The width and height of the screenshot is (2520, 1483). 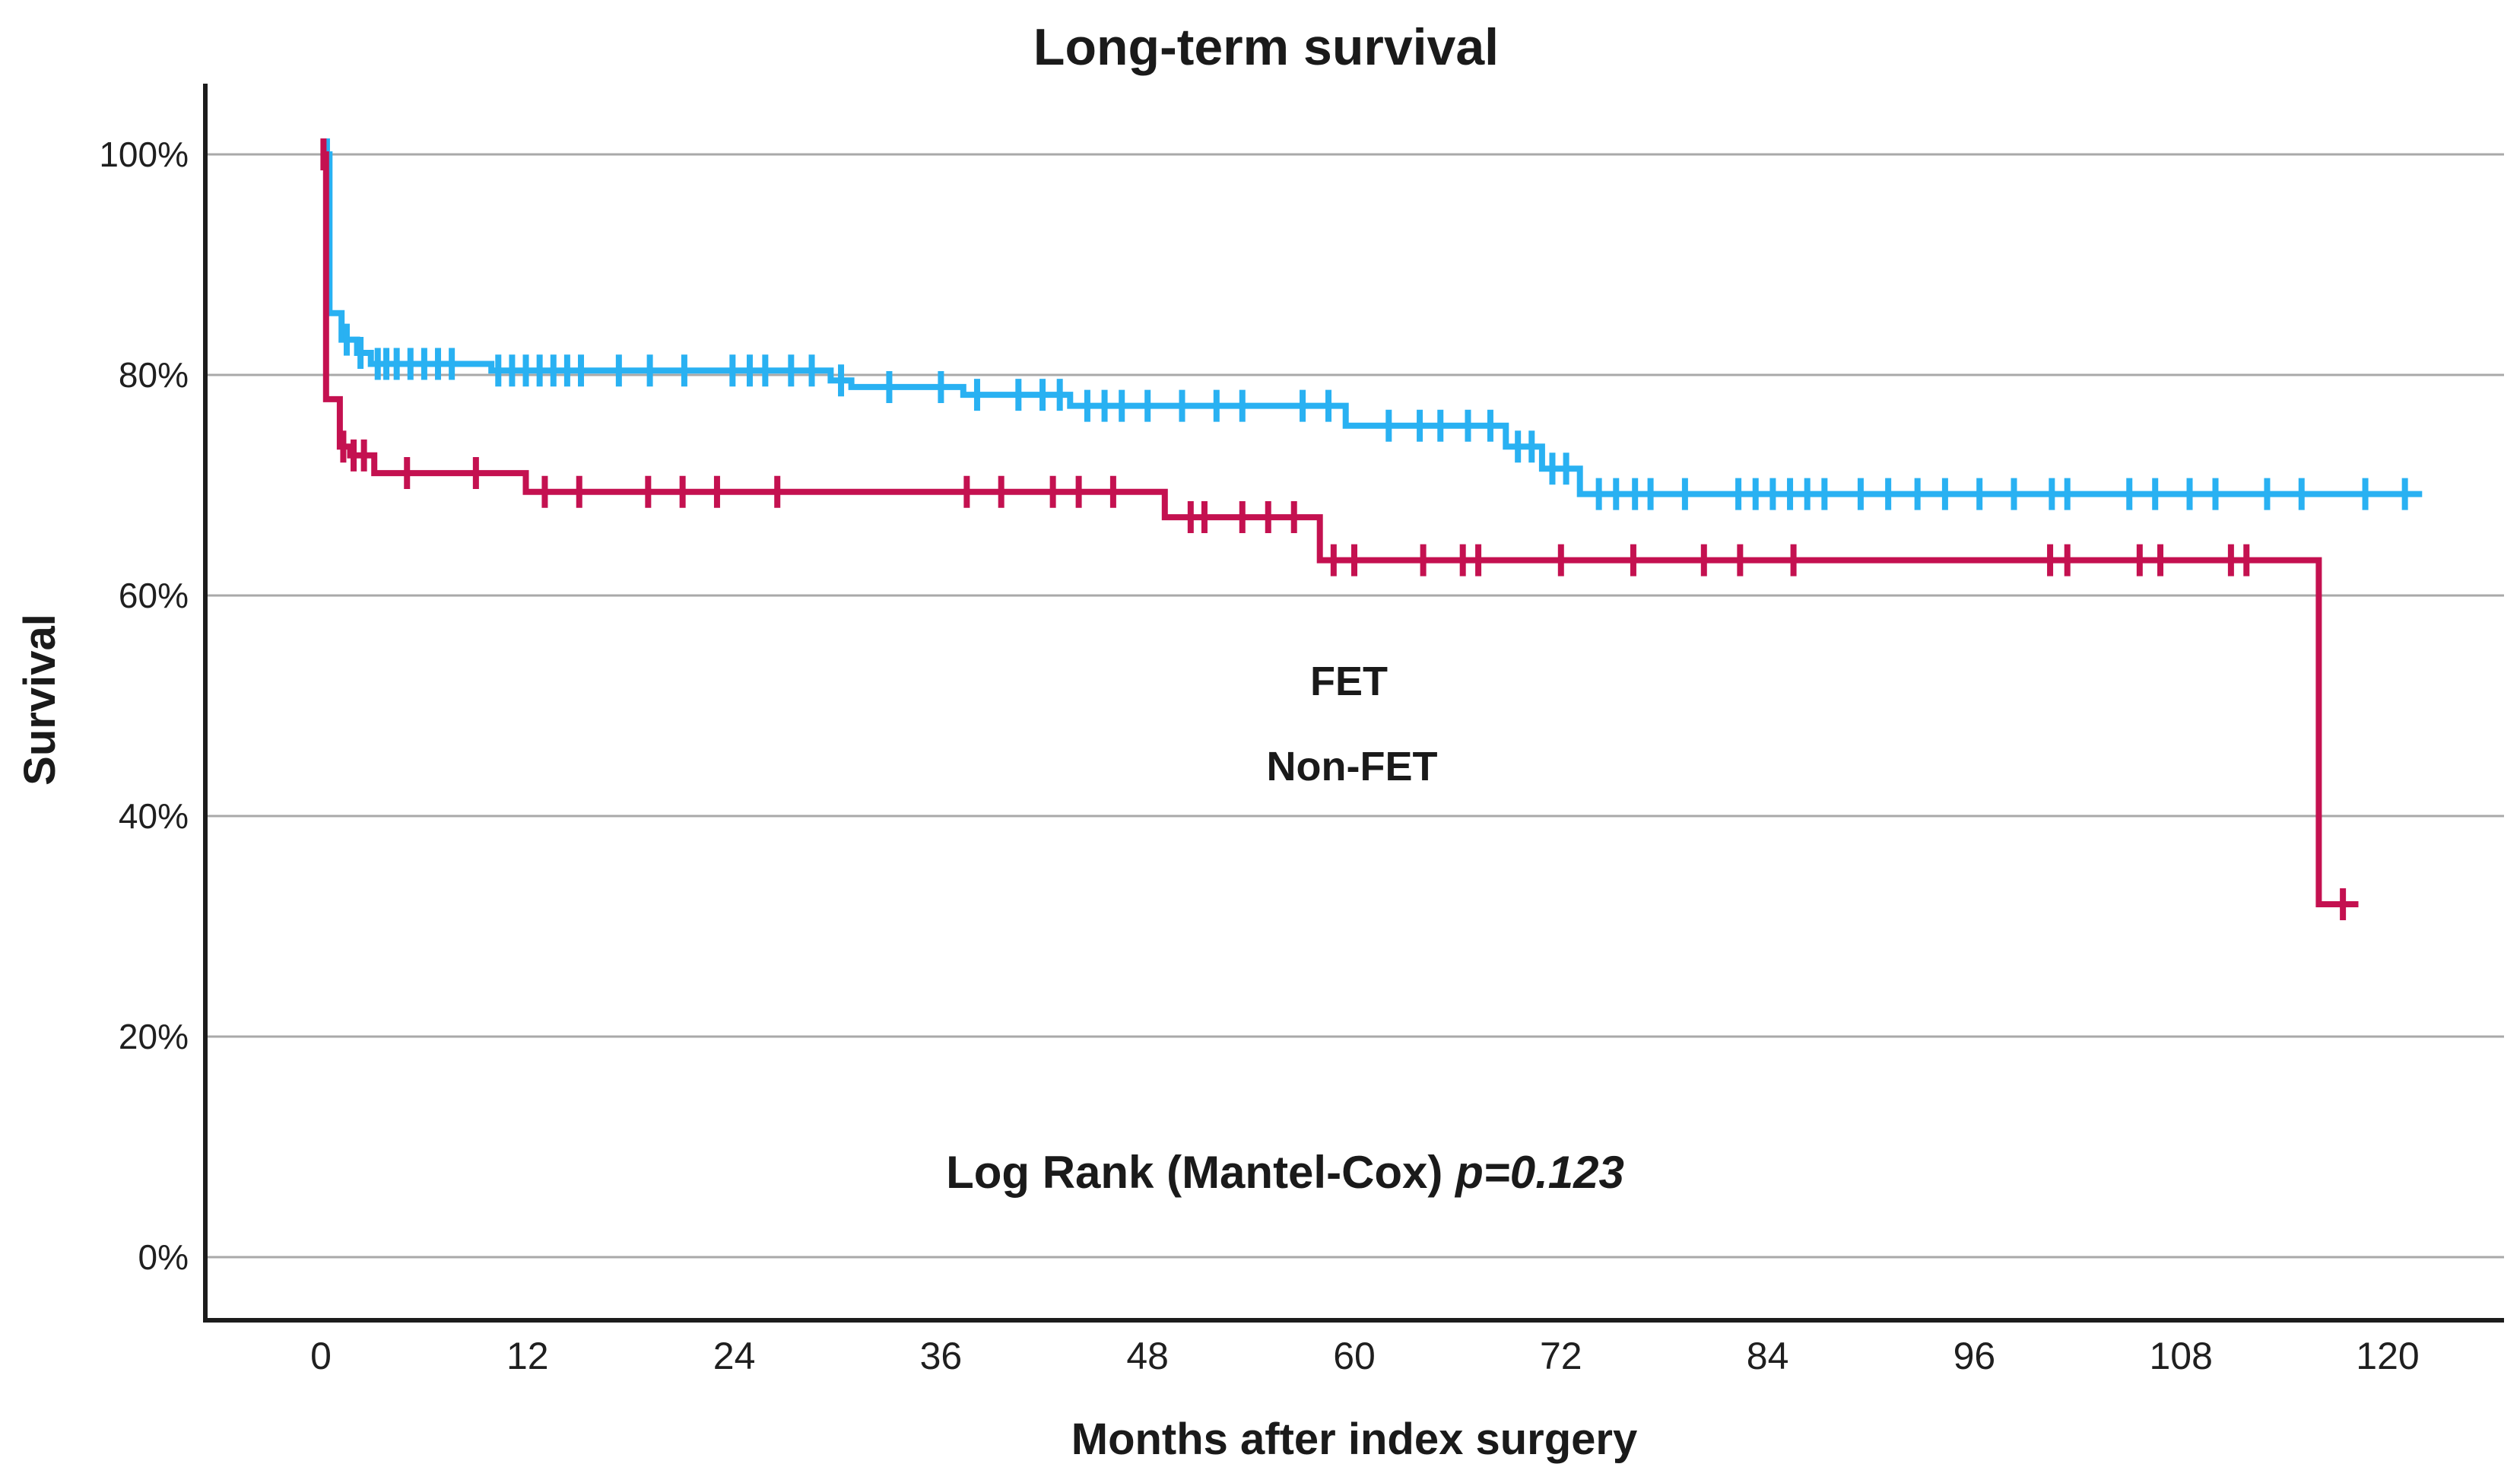 What do you see at coordinates (1349, 682) in the screenshot?
I see `legend-fet-label: FET` at bounding box center [1349, 682].